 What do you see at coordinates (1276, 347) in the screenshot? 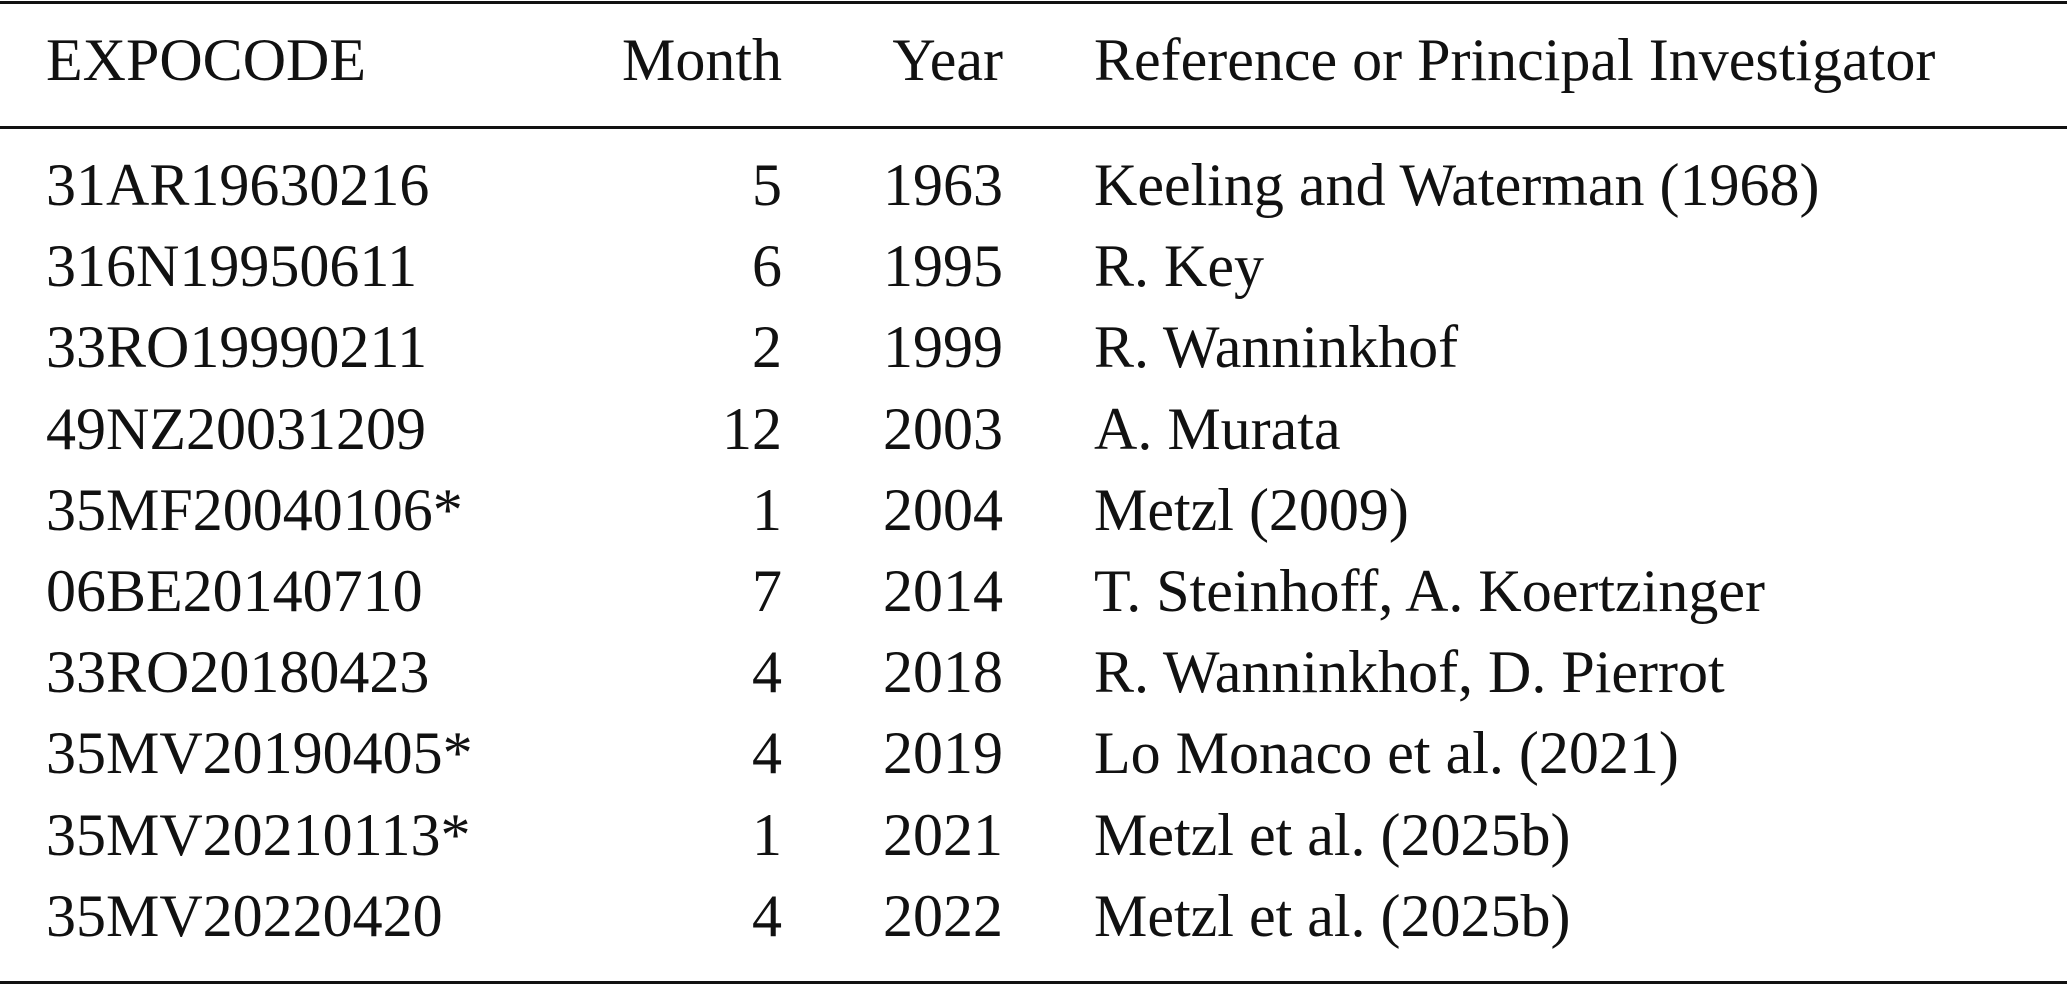
I see `reference-cell: R. Wanninkhof` at bounding box center [1276, 347].